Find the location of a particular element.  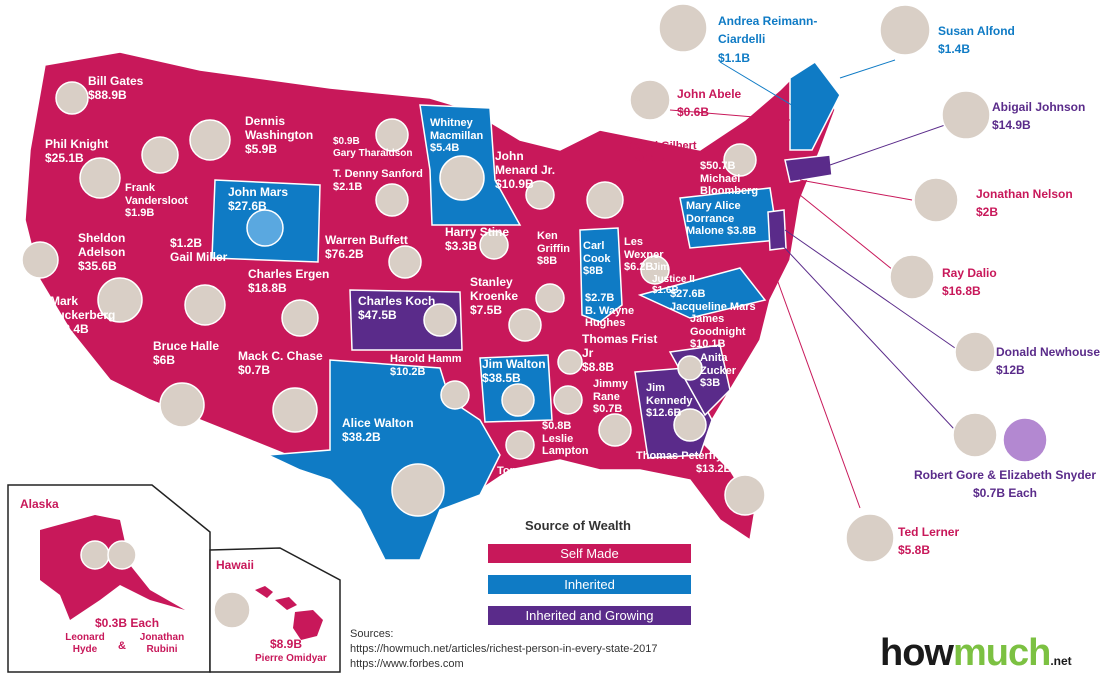

label-jim-justice: Jim Justice II $1.6B is located at coordinates (677, 279).